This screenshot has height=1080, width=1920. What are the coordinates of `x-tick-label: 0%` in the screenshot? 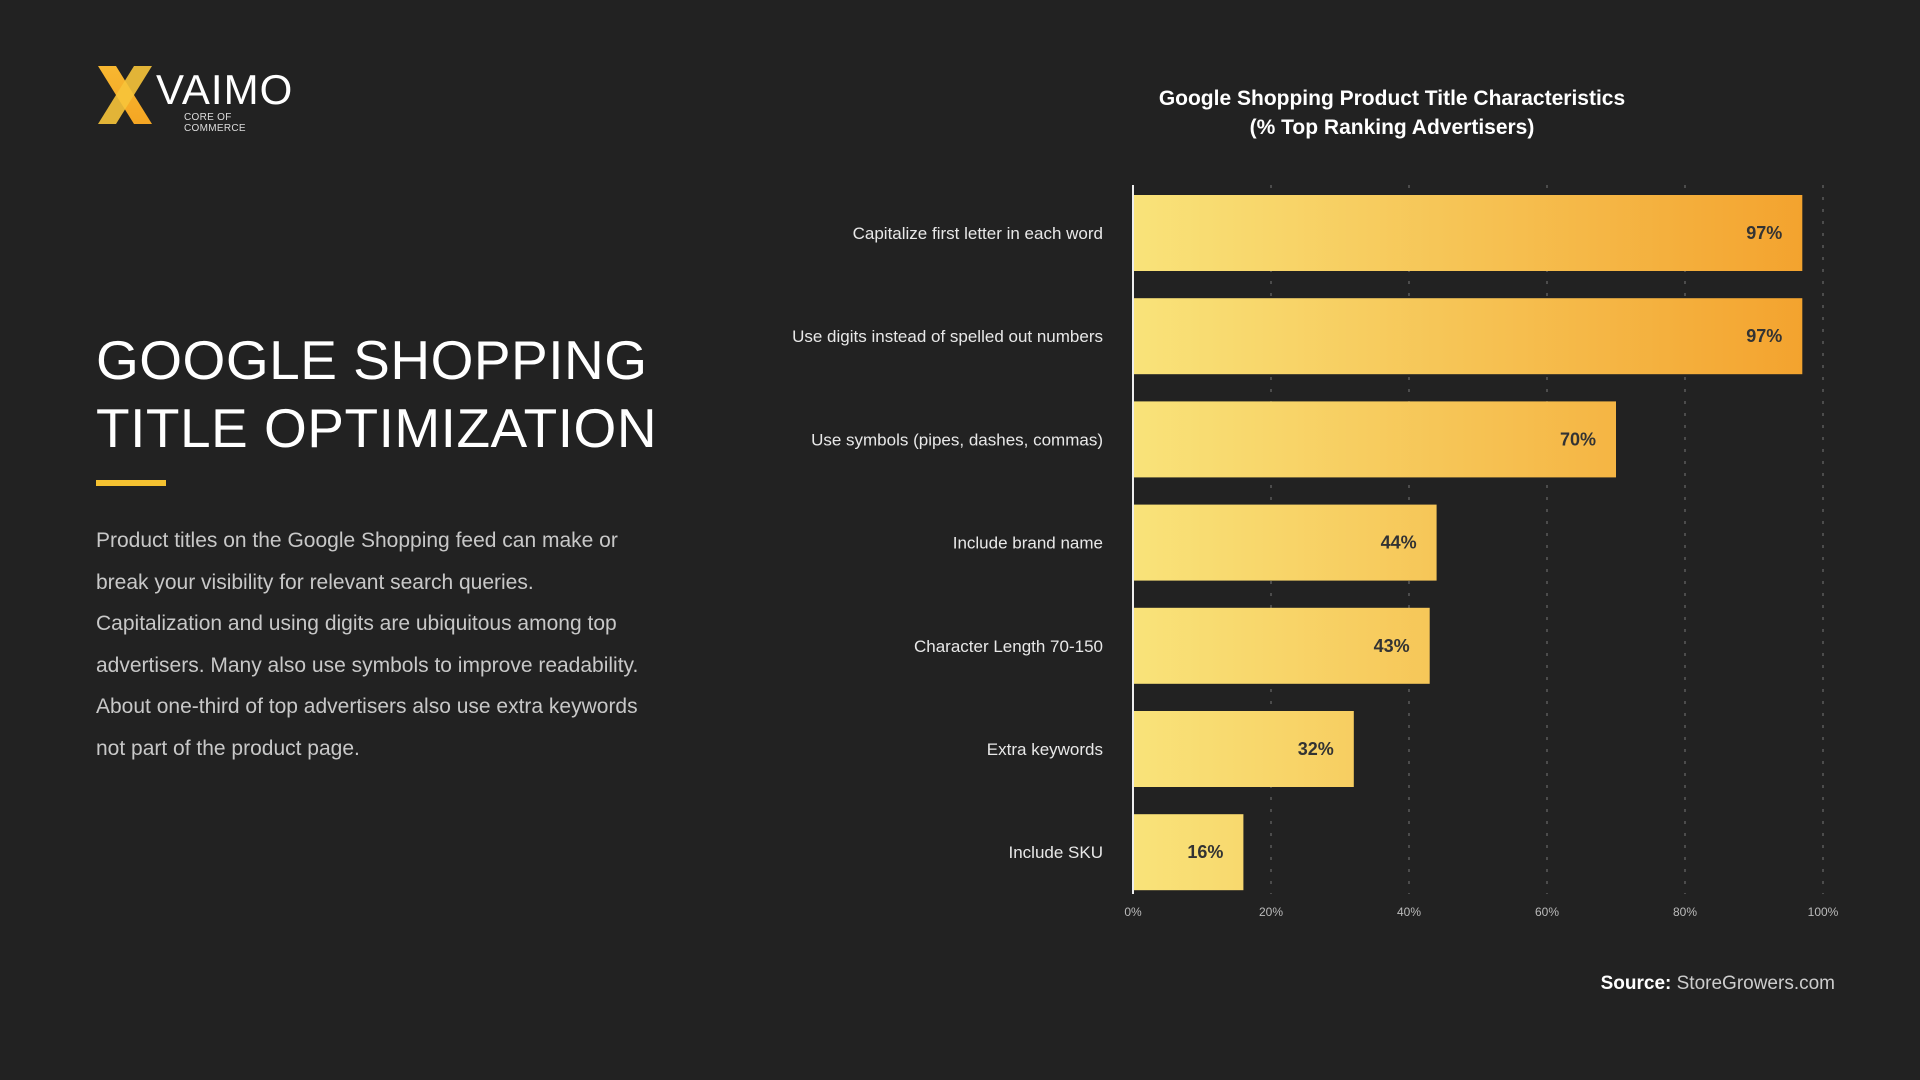 It's located at (1133, 912).